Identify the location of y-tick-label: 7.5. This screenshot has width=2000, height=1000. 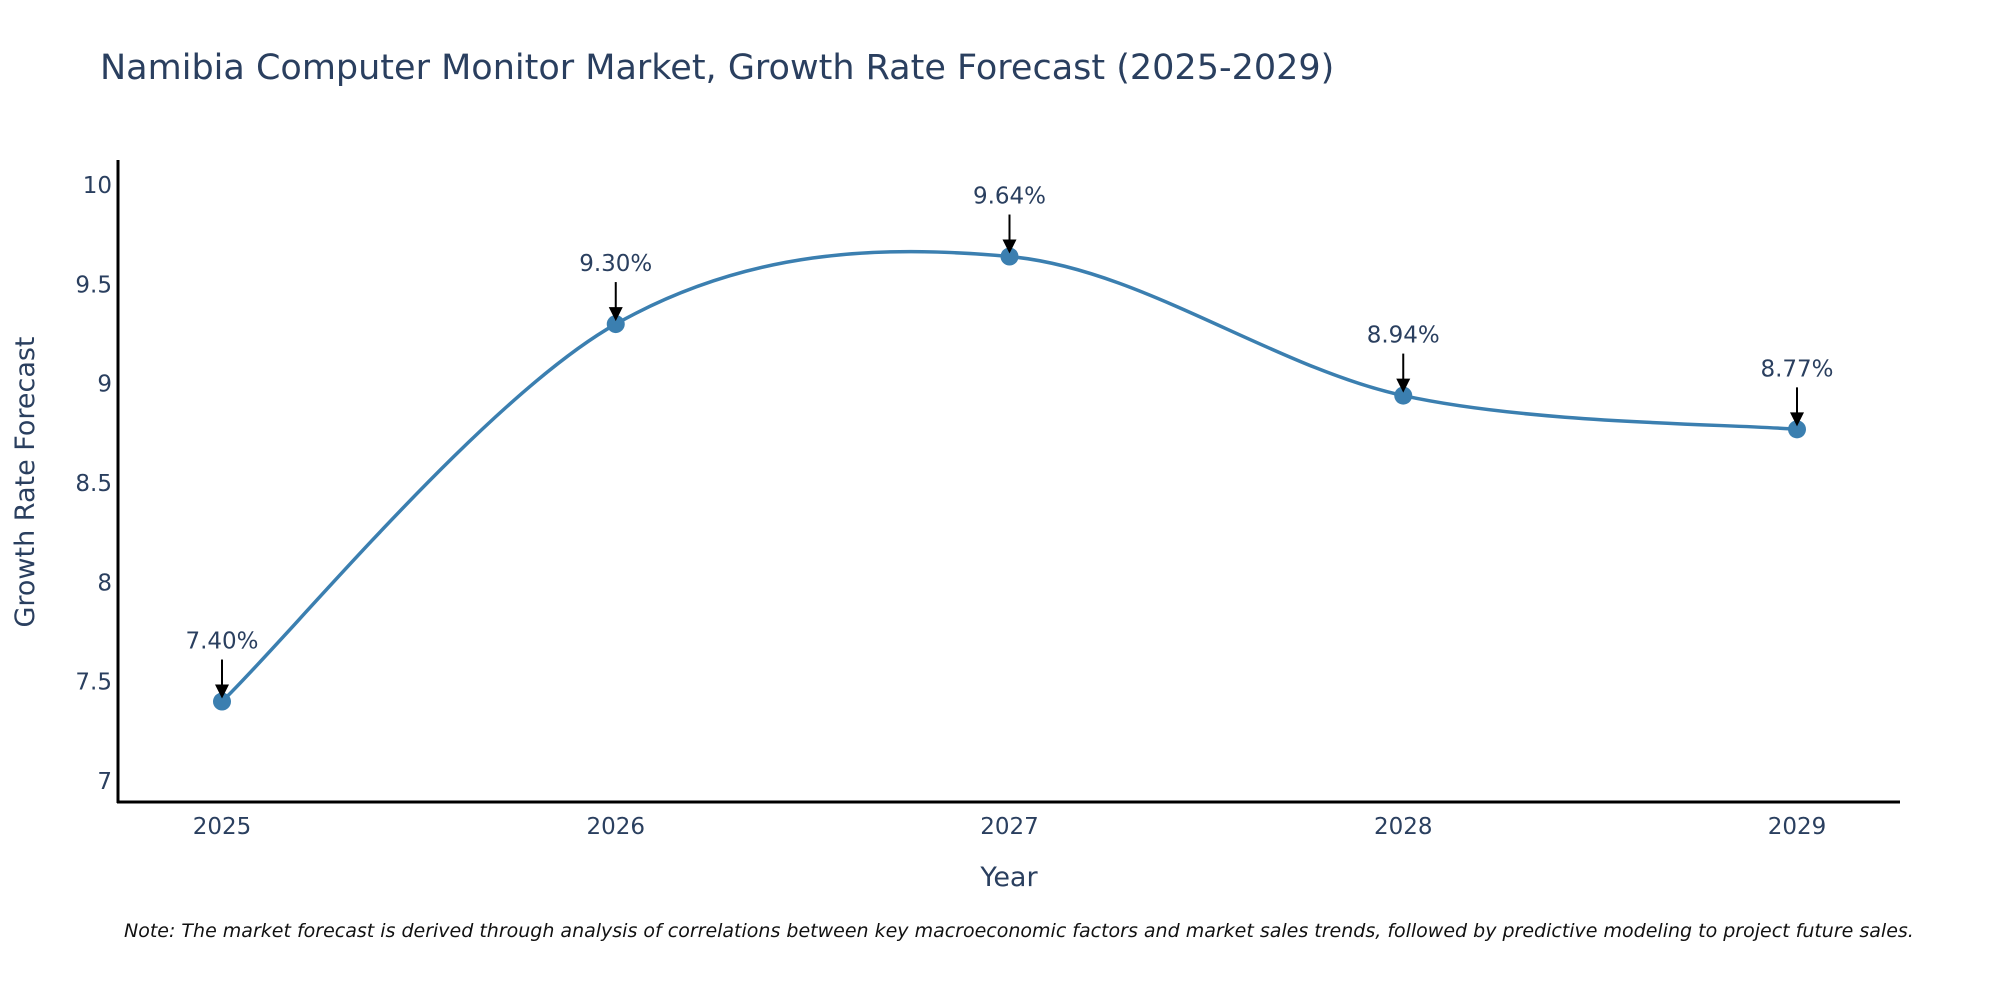
(93, 683).